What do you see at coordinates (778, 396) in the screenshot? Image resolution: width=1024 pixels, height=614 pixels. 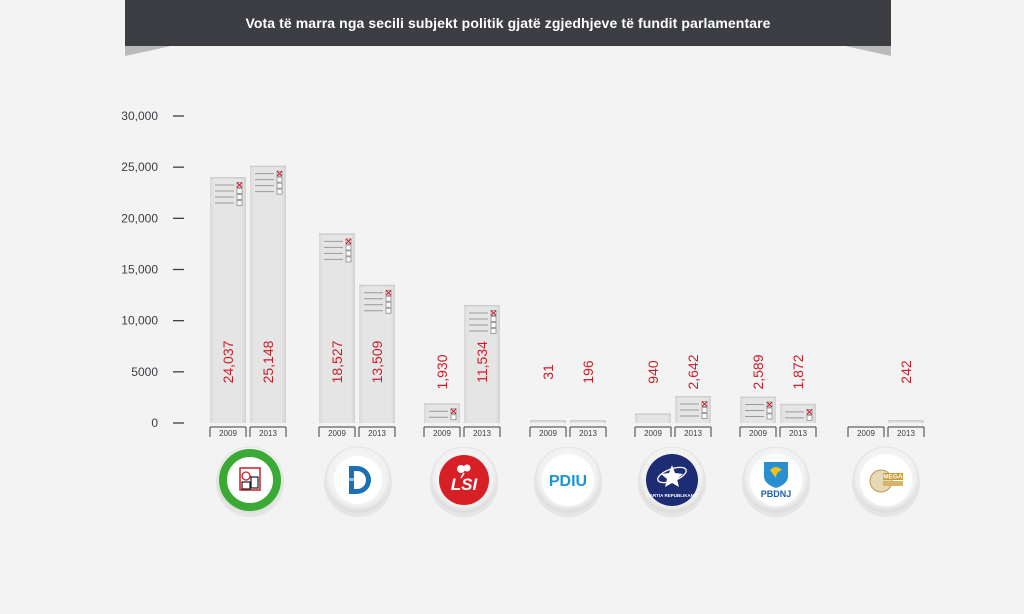 I see `party-group: 2,589 2009 1,872 2013` at bounding box center [778, 396].